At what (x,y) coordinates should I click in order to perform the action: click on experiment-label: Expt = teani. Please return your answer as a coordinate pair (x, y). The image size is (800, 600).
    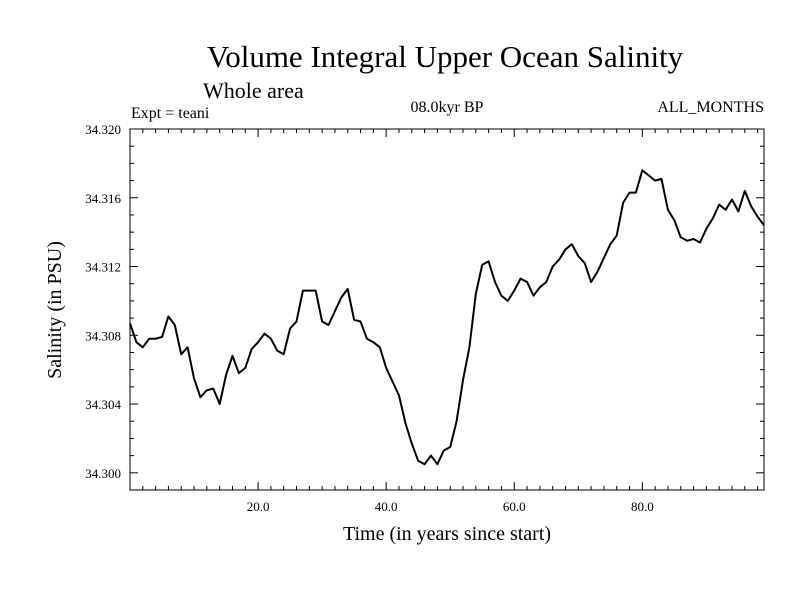
    Looking at the image, I should click on (170, 113).